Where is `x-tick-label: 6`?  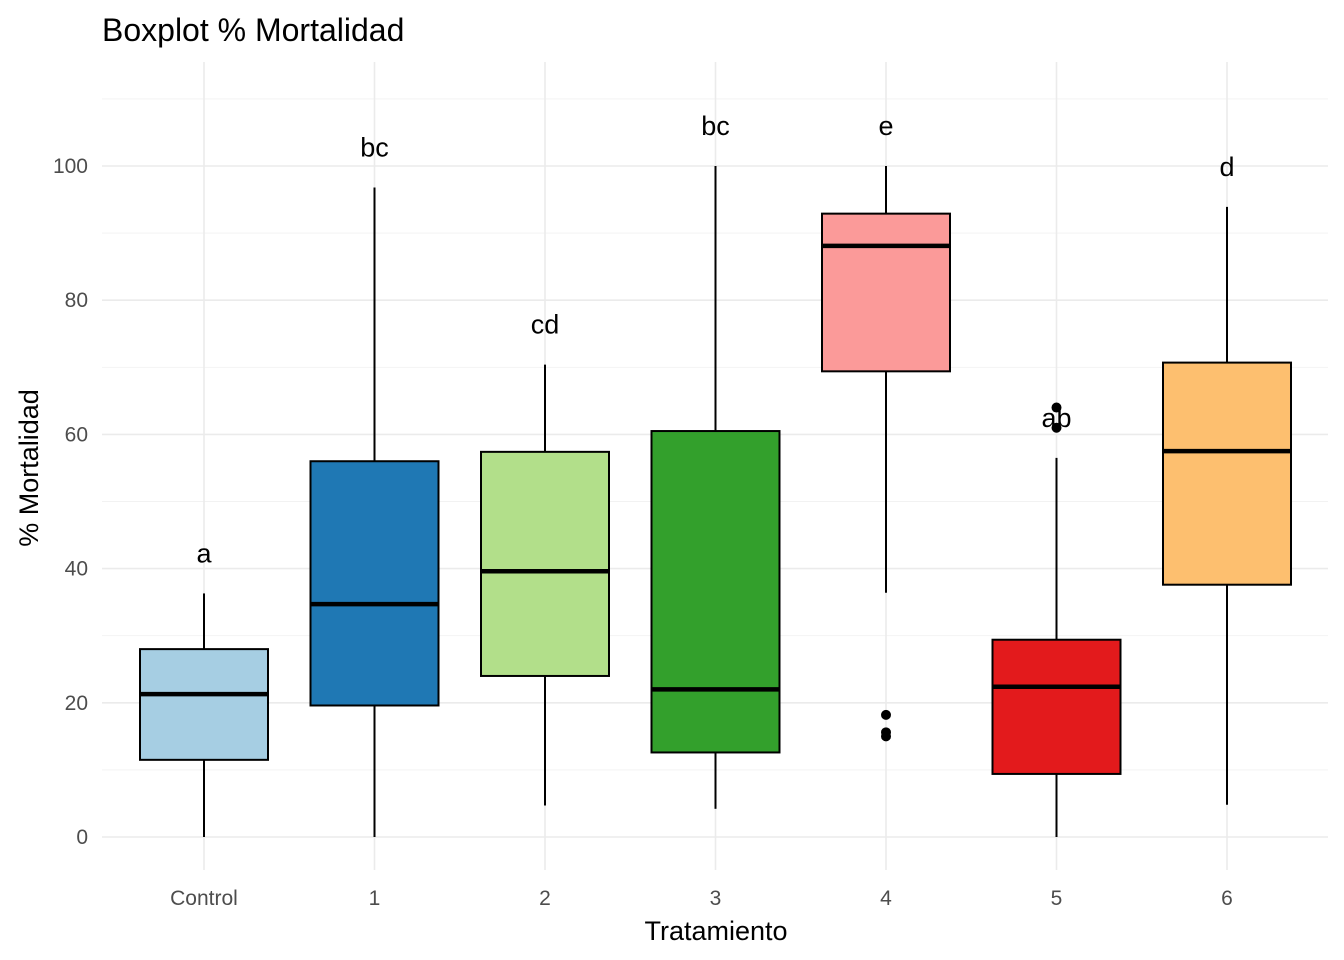 x-tick-label: 6 is located at coordinates (1227, 898).